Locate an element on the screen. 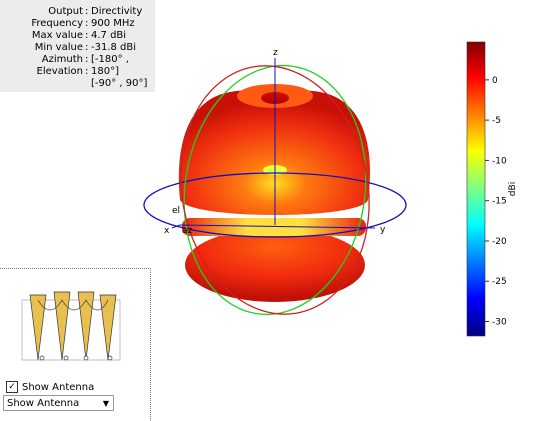 Image resolution: width=560 pixels, height=421 pixels. antenna-panel is located at coordinates (75, 344).